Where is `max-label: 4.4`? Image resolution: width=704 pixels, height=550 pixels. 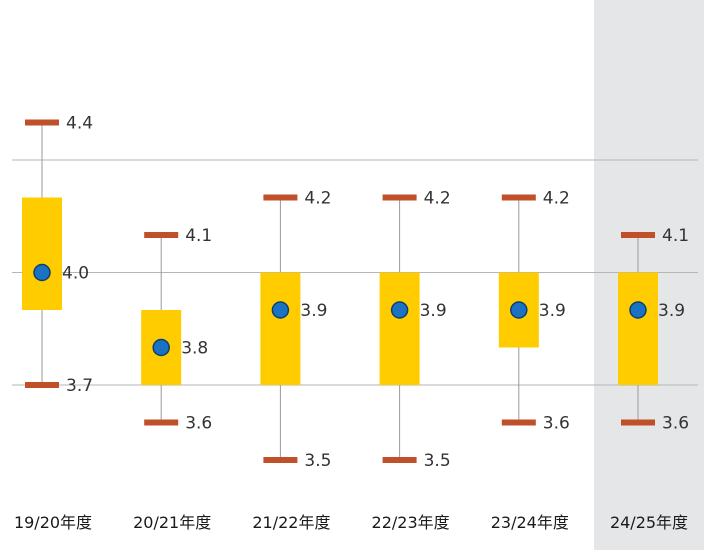 max-label: 4.4 is located at coordinates (79, 124).